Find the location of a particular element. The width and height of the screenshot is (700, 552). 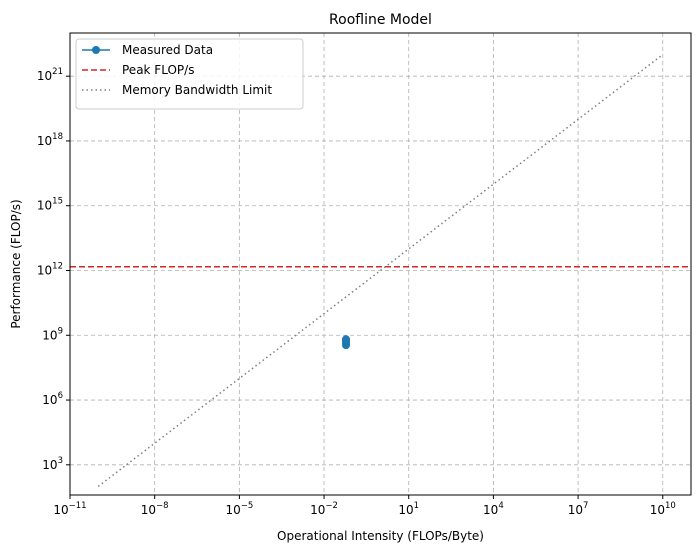

x-tick-label: 10⁻⁸ is located at coordinates (155, 509).